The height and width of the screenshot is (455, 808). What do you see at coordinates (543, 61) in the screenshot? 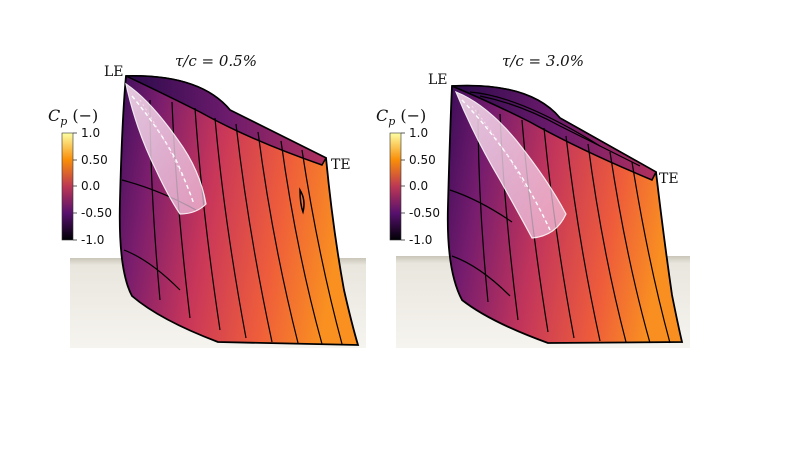
I see `panel-title: τ/c = 3.0%` at bounding box center [543, 61].